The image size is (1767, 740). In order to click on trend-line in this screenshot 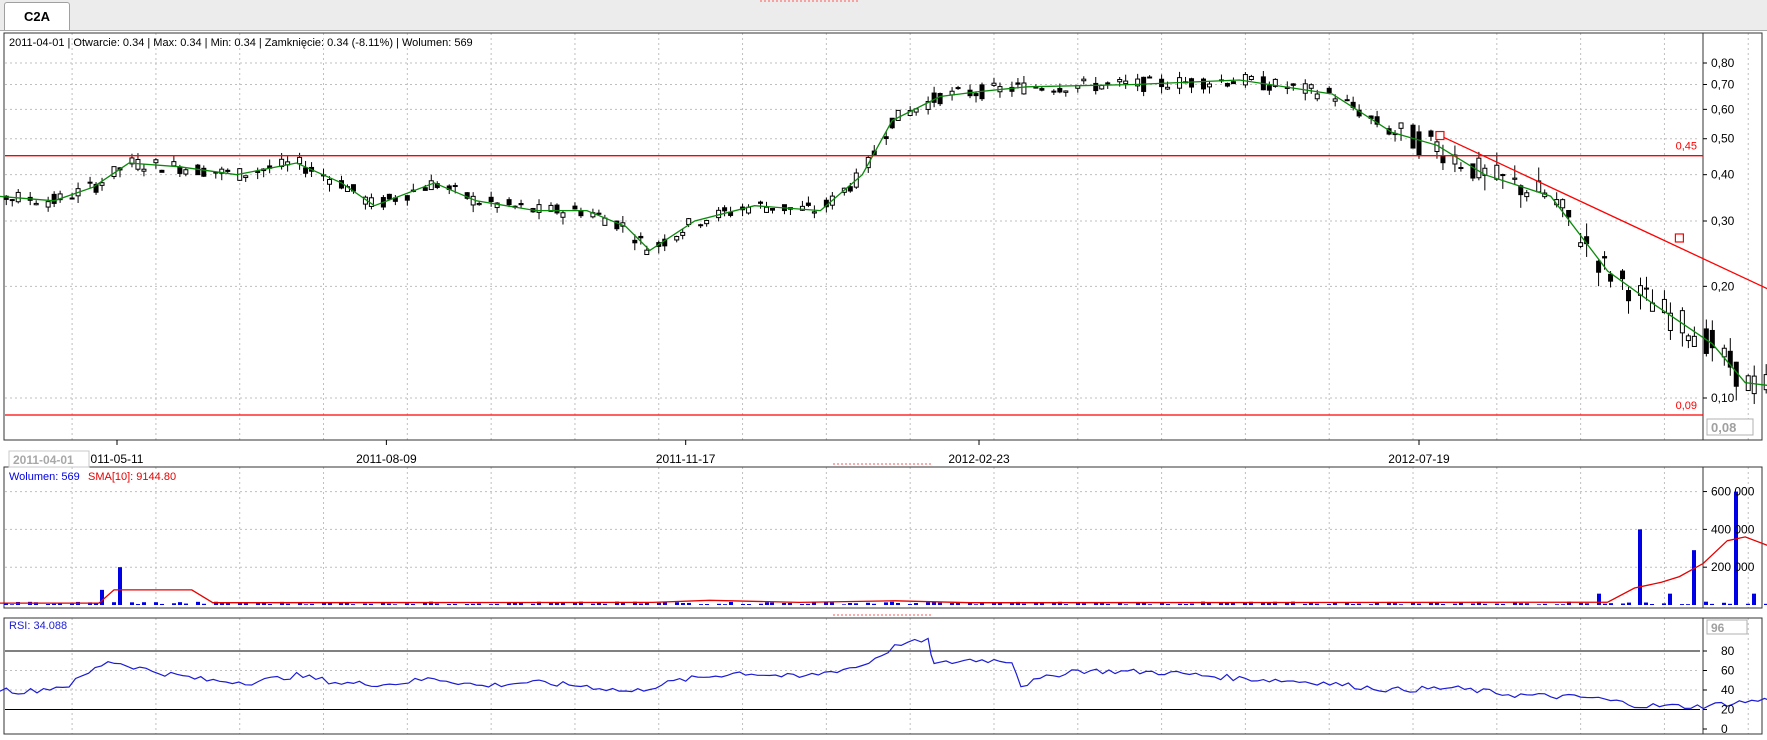, I will do `click(1603, 231)`.